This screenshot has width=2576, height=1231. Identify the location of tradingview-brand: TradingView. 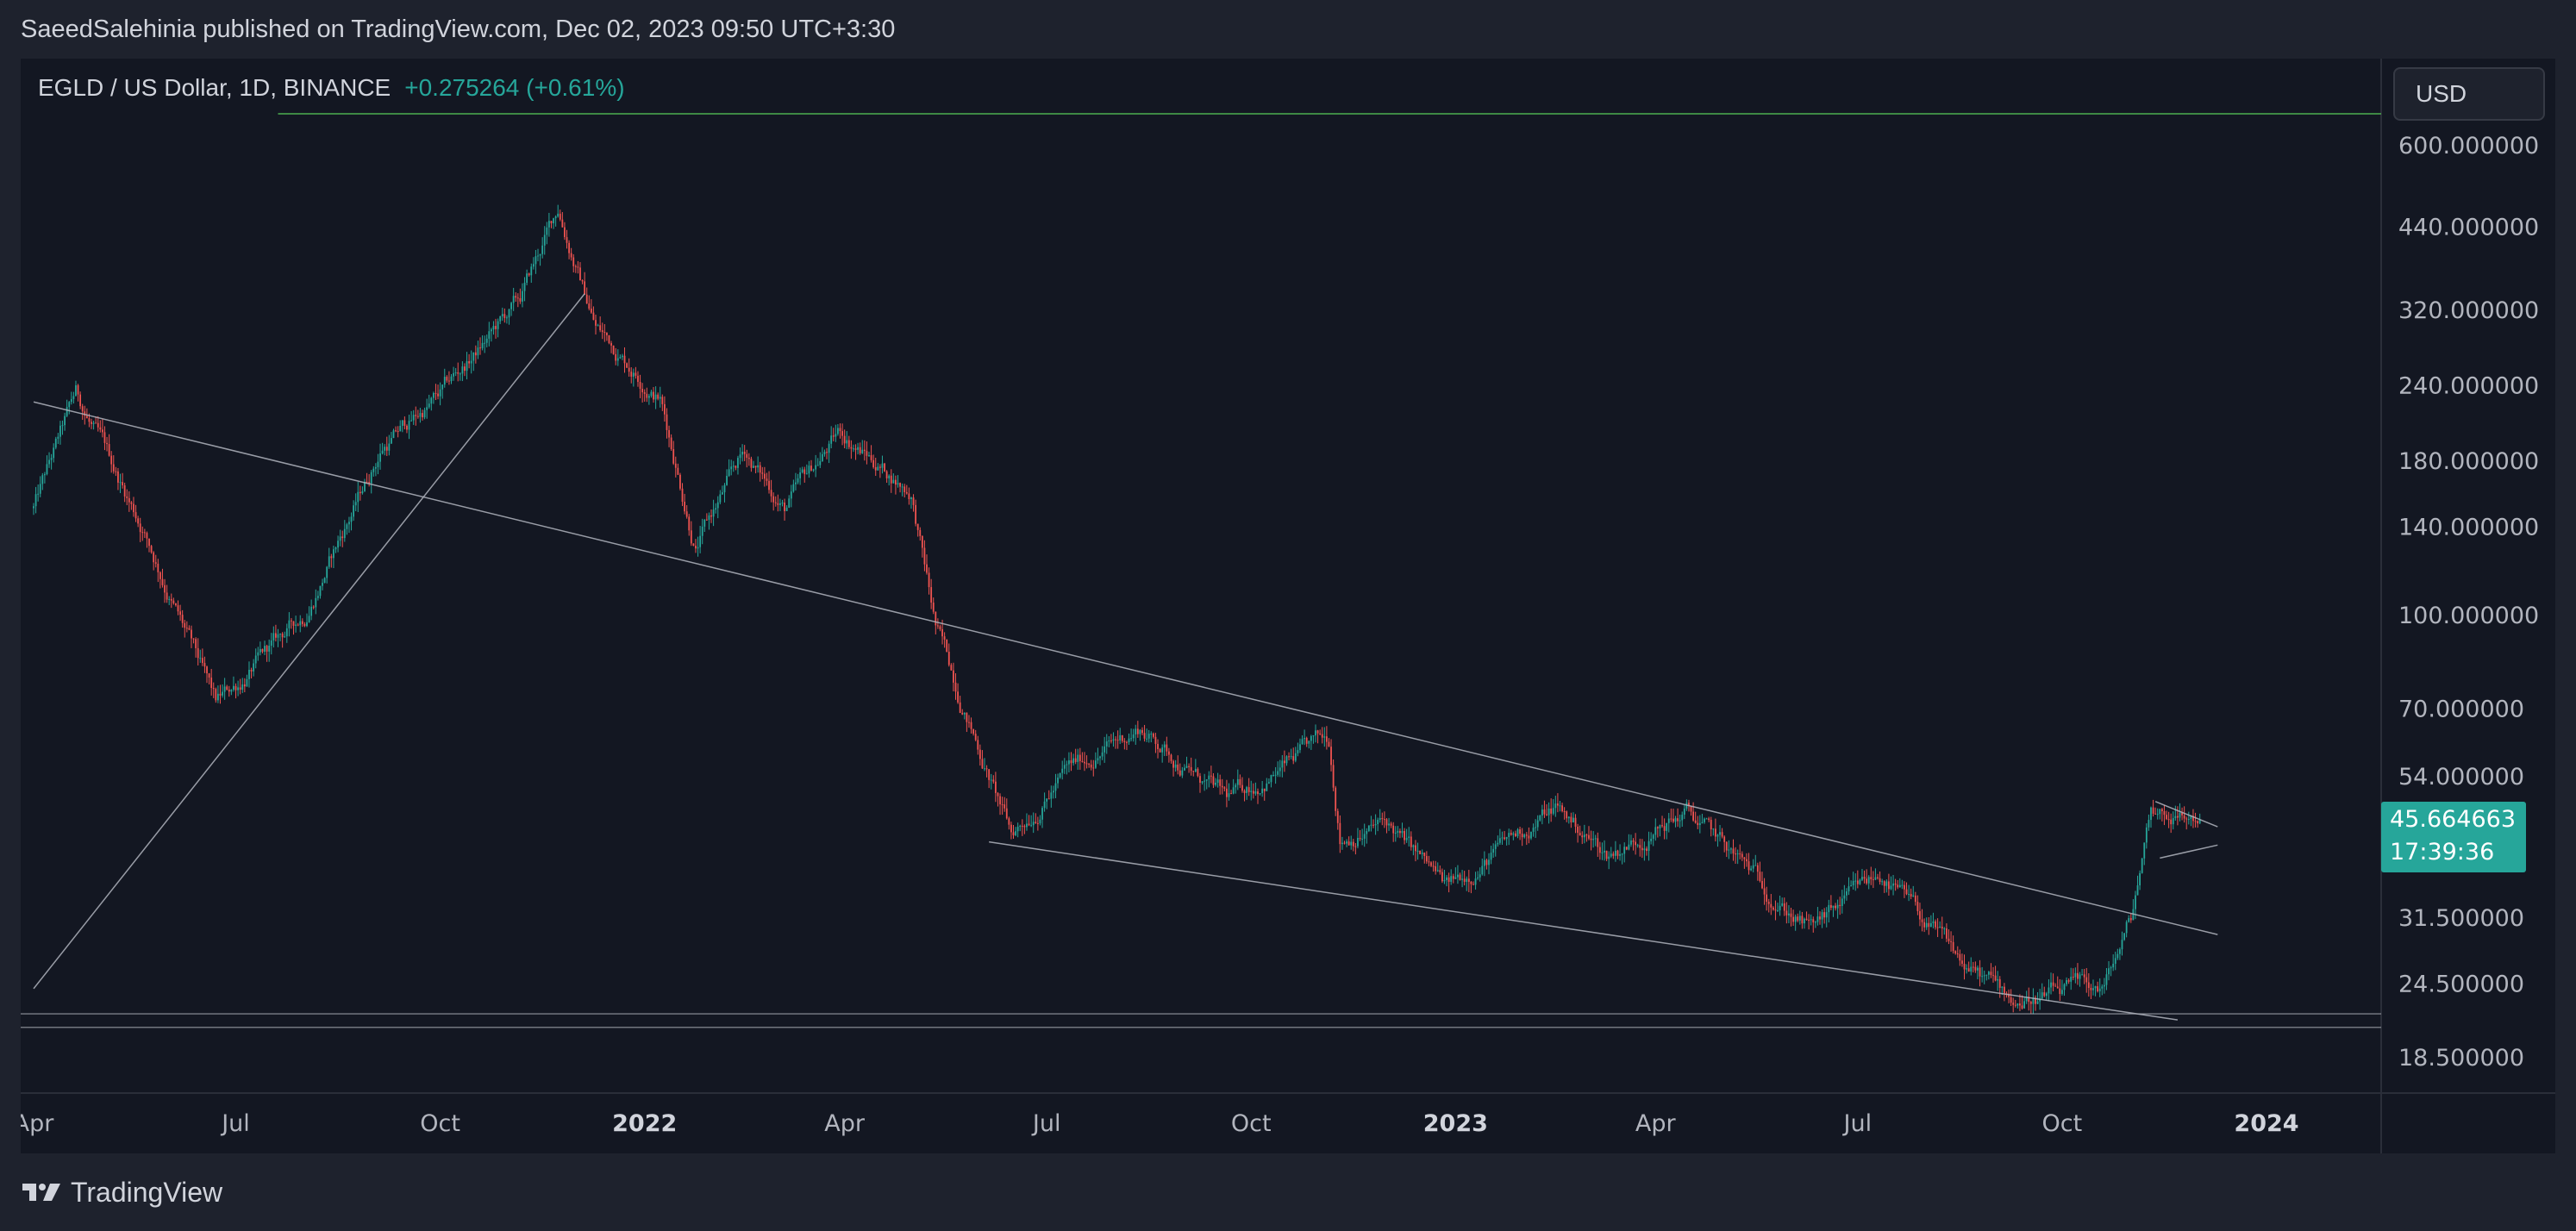
(122, 1193).